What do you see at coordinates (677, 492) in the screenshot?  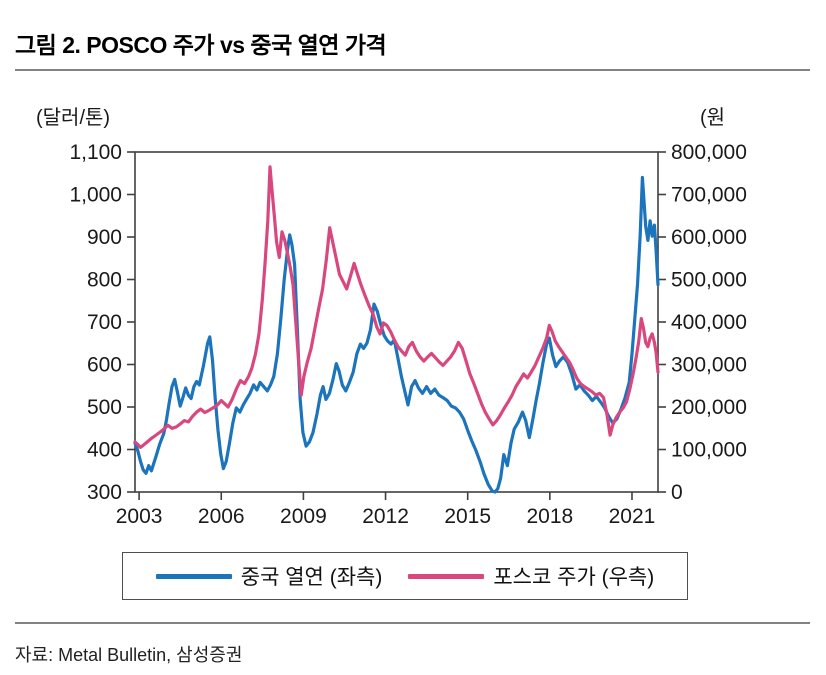 I see `right-axis-tick-label: 0` at bounding box center [677, 492].